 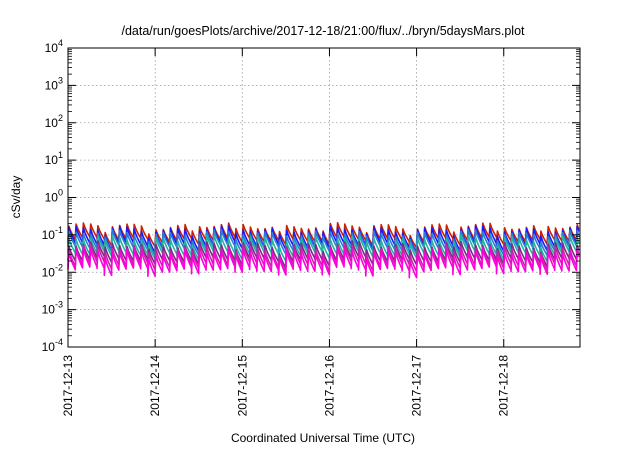 What do you see at coordinates (417, 386) in the screenshot?
I see `x-tick-label: 2017-12-17` at bounding box center [417, 386].